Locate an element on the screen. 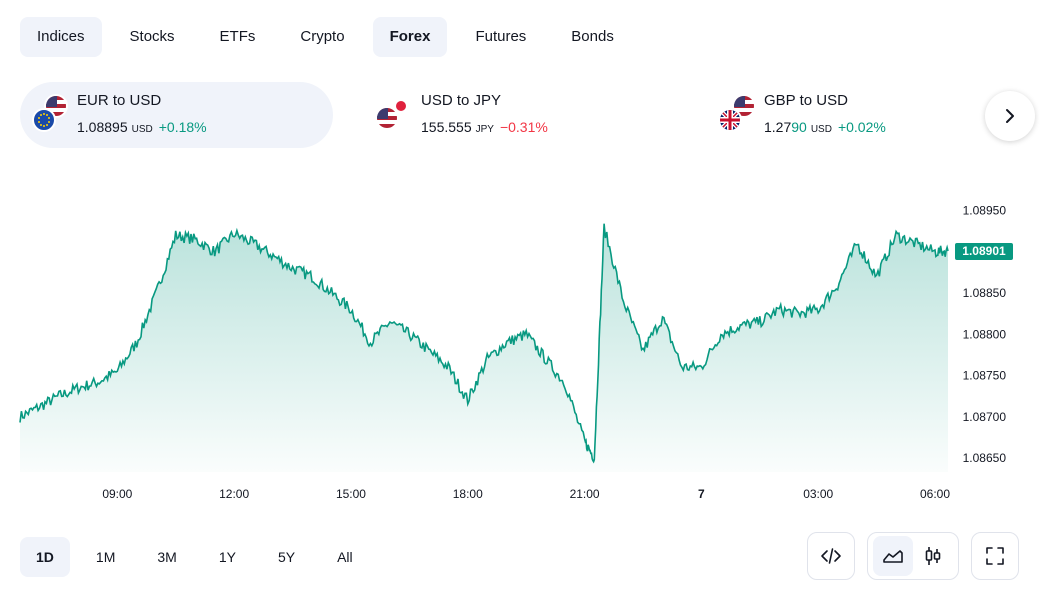  tab-etfs: ETFs is located at coordinates (237, 36).